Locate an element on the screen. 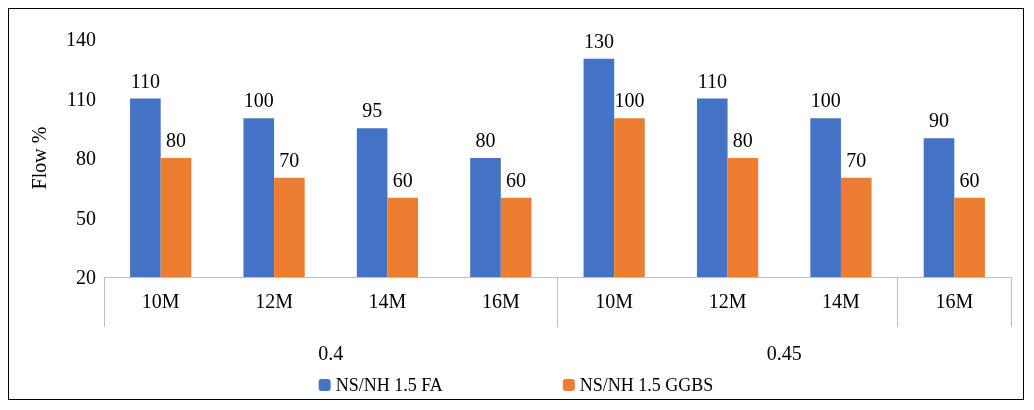 This screenshot has width=1034, height=410. y-tick-label: 50 is located at coordinates (86, 217).